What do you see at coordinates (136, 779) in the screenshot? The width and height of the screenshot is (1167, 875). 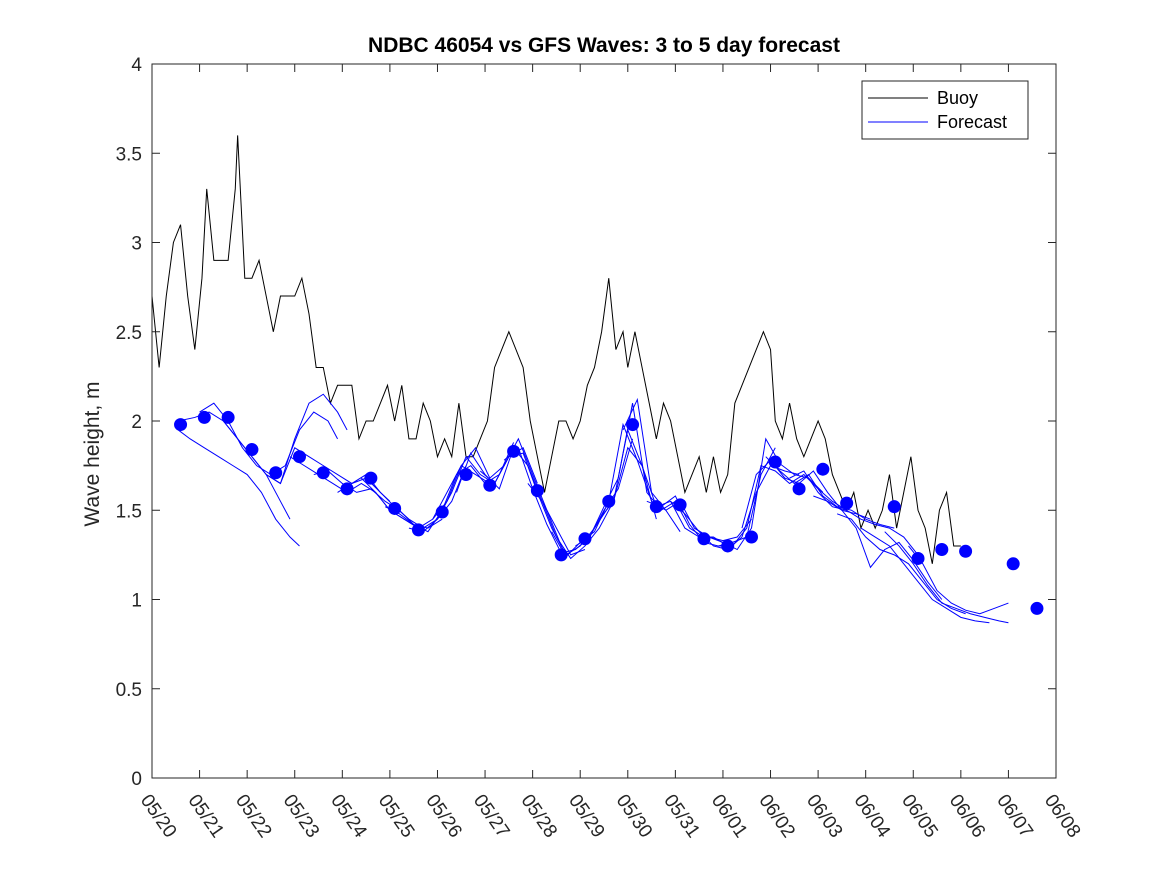 I see `y-tick-label: 0` at bounding box center [136, 779].